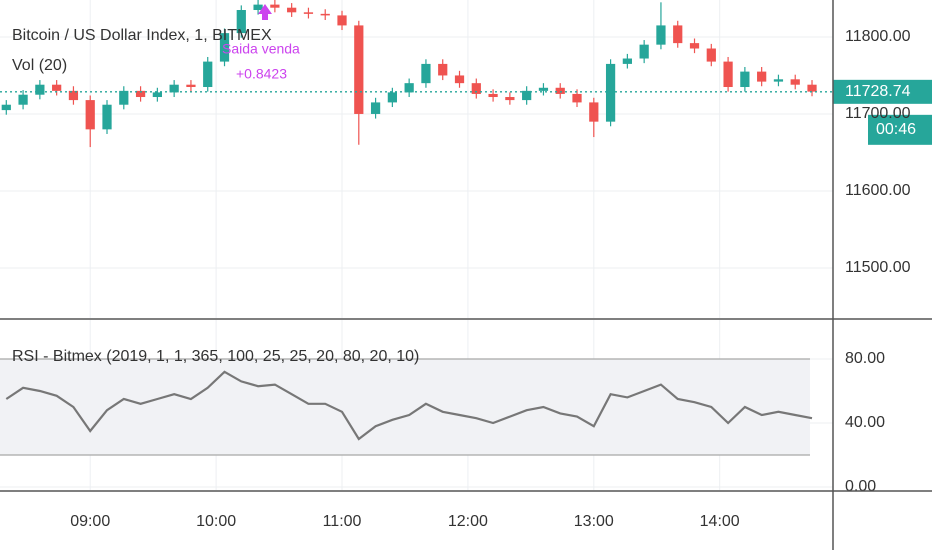 The width and height of the screenshot is (932, 550). I want to click on countdown-box, so click(900, 129).